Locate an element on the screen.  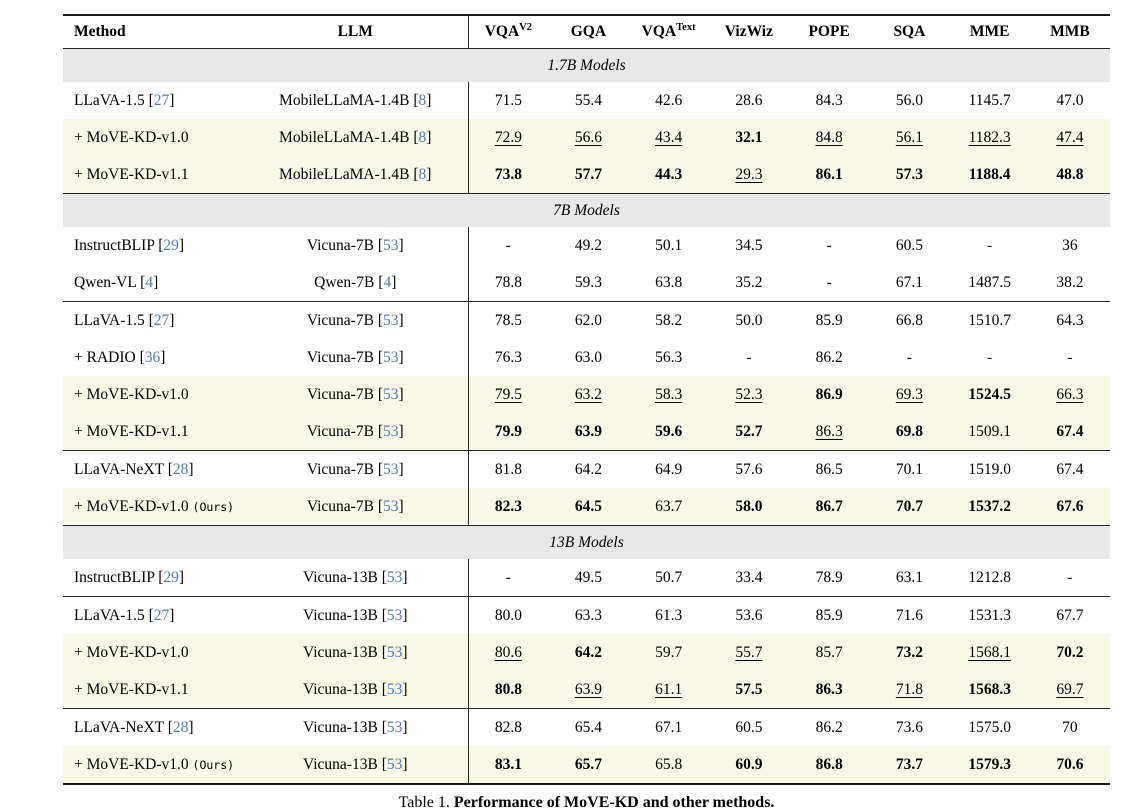
value-cell: 56.6 is located at coordinates (588, 137).